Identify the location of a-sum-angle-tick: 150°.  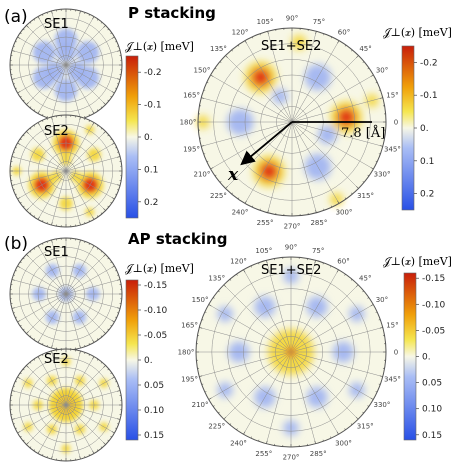
(201, 71).